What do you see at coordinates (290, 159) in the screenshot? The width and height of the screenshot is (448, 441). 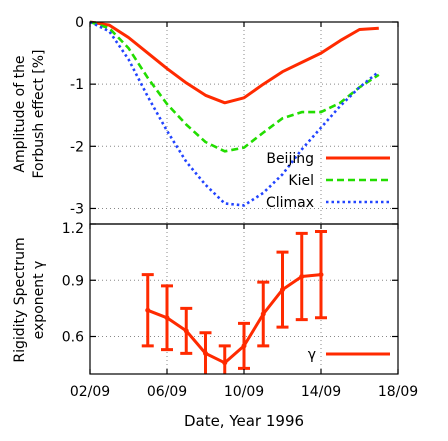 I see `legend-label-beijing: Beijing` at bounding box center [290, 159].